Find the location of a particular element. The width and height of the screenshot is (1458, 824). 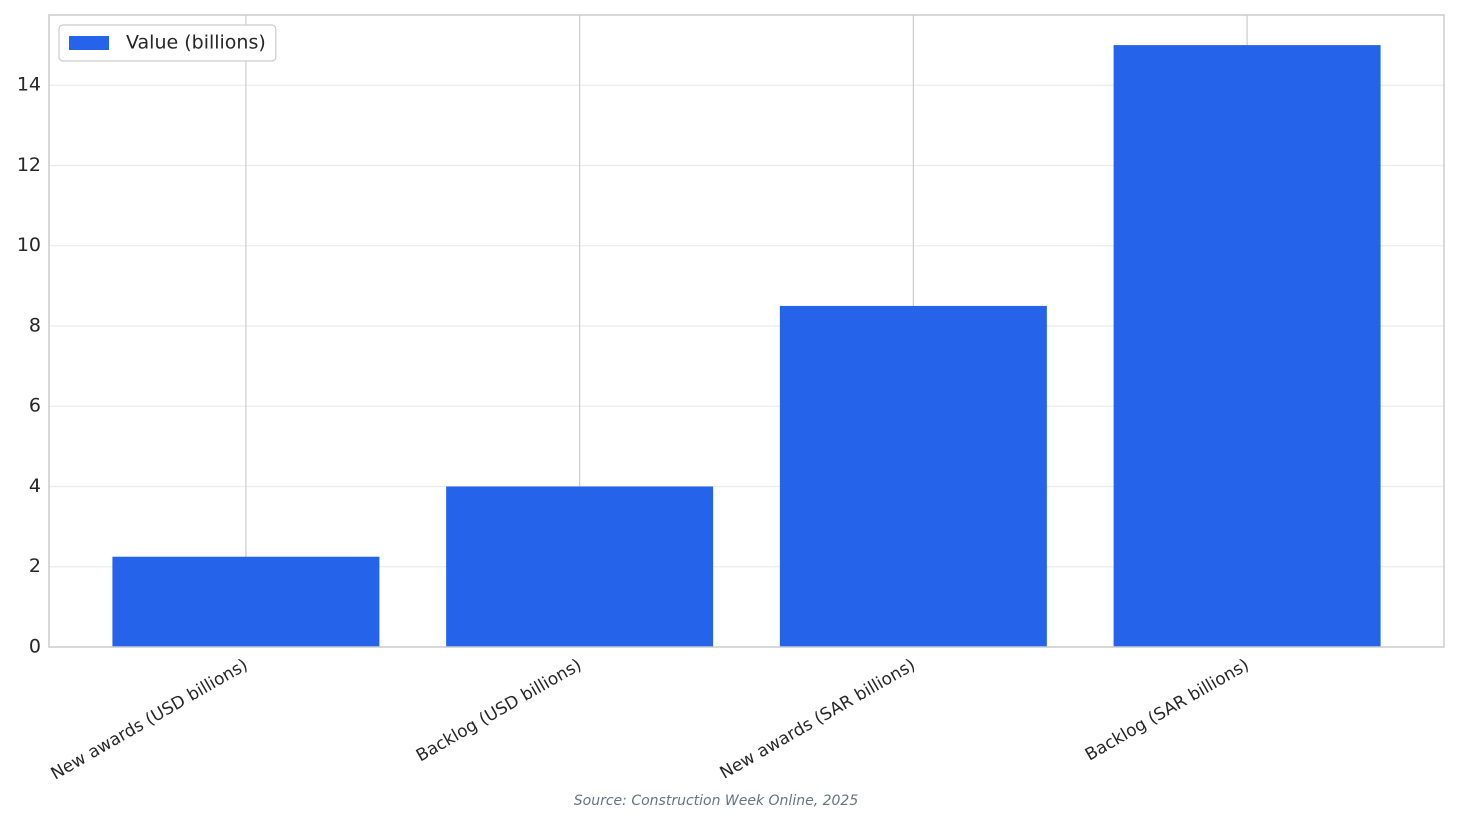

y-tick-label: 6 is located at coordinates (35, 406).